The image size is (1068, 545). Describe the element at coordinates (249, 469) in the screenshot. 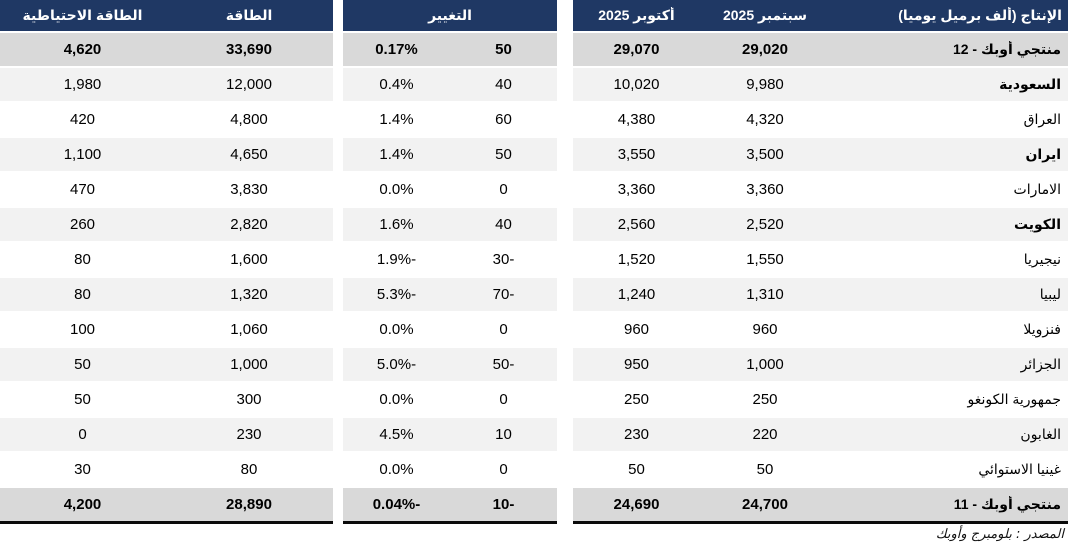

I see `cell-capacity: 80` at that location.